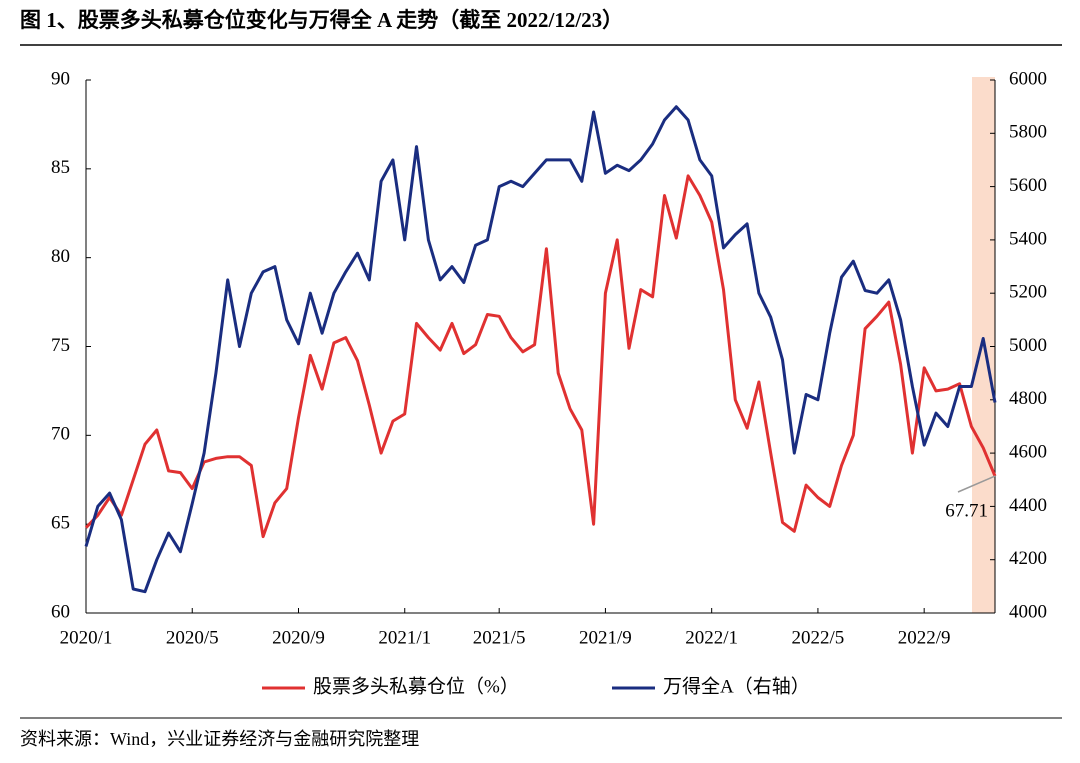 The image size is (1080, 763). Describe the element at coordinates (321, 20) in the screenshot. I see `chart-title: 图 1、股票多头私募仓位变化与万得全 A 走势（截至 2022/12/23）` at that location.